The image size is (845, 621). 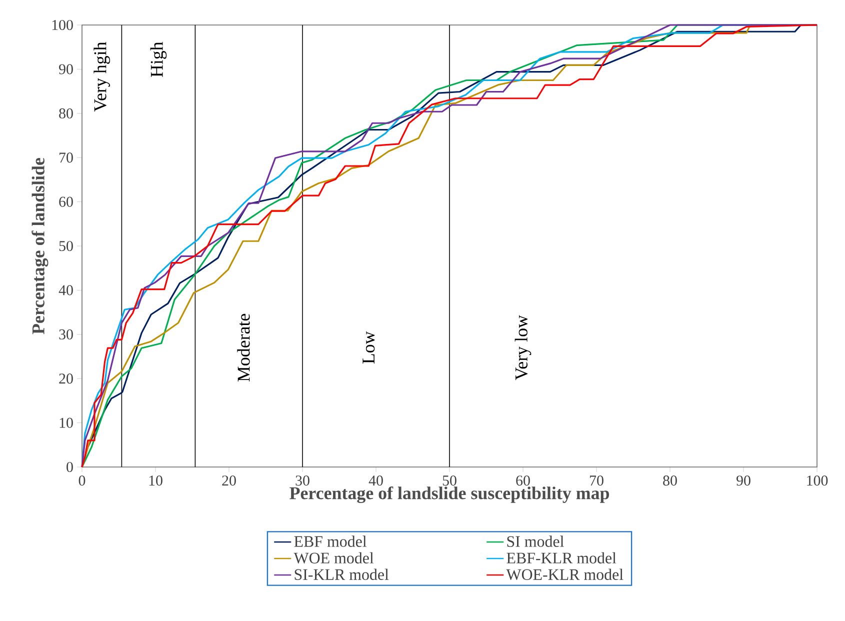 What do you see at coordinates (229, 481) in the screenshot?
I see `x-tick-label: 20` at bounding box center [229, 481].